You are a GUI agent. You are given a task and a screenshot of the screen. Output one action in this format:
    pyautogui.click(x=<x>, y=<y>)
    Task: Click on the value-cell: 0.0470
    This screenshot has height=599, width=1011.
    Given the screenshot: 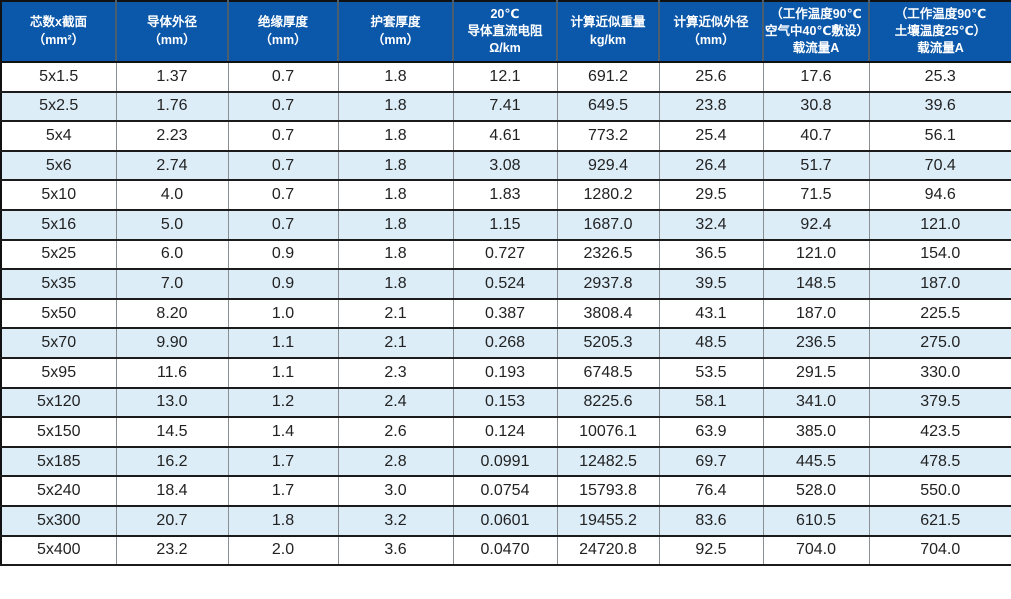 What is the action you would take?
    pyautogui.click(x=505, y=550)
    